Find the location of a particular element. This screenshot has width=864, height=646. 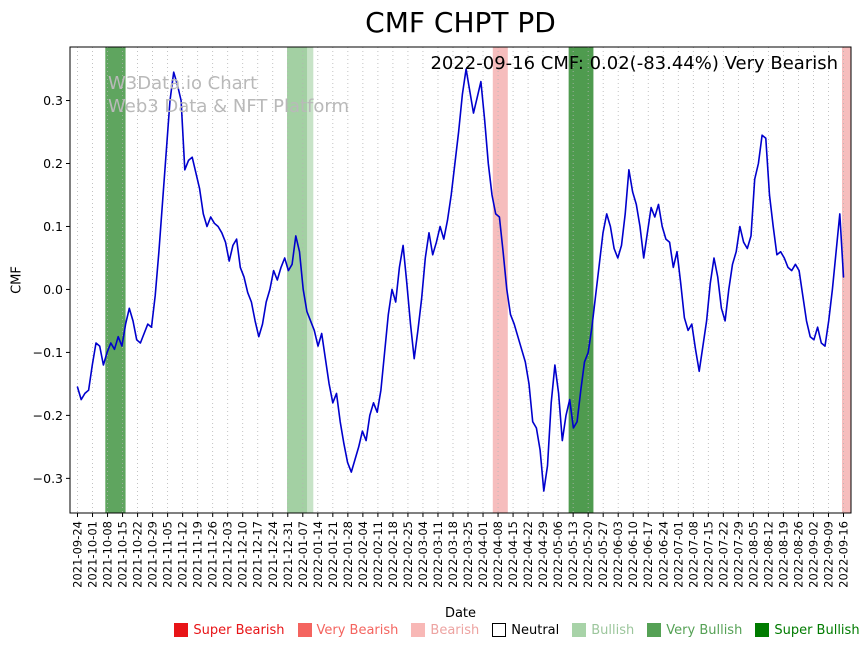

y-tick-label: 0.2 is located at coordinates (53, 163).